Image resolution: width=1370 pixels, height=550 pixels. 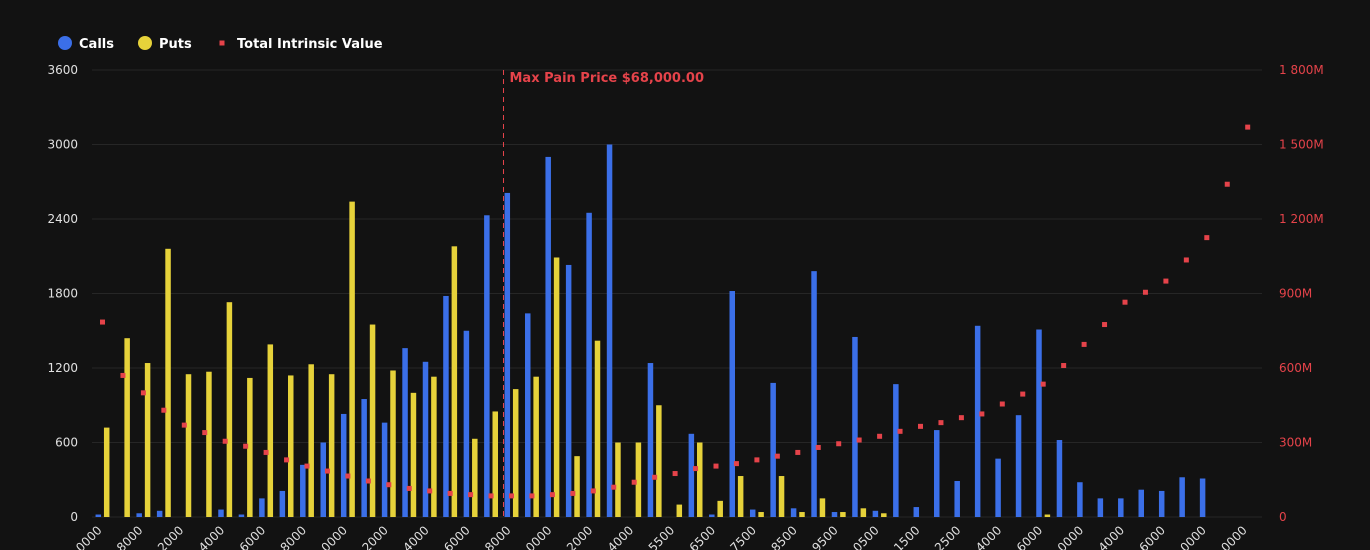 I want to click on legend-intrinsic-value-label: Total Intrinsic Value, so click(x=310, y=44).